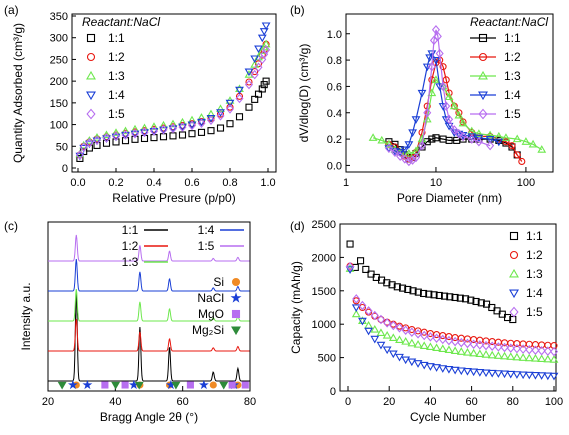 The height and width of the screenshot is (435, 569). I want to click on panel-c-legend-label: 1:3, so click(130, 262).